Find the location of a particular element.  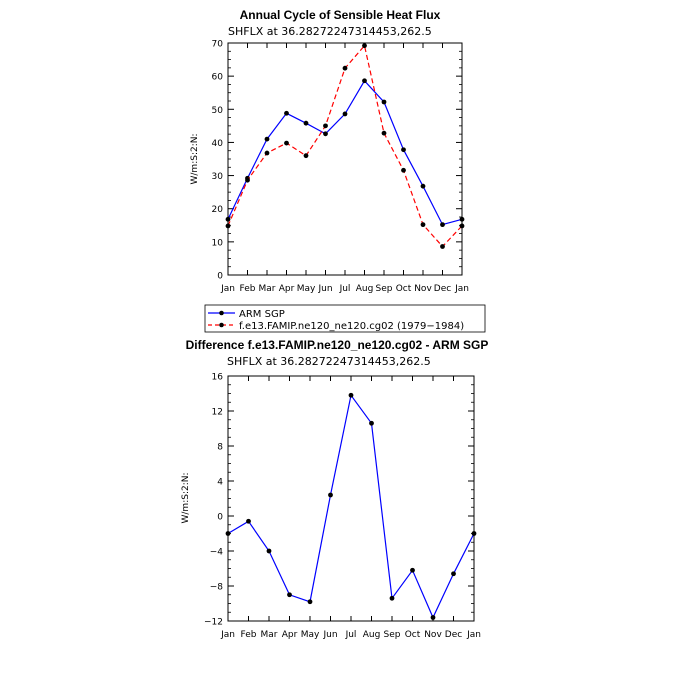

y-tick-label: −4 is located at coordinates (217, 553).